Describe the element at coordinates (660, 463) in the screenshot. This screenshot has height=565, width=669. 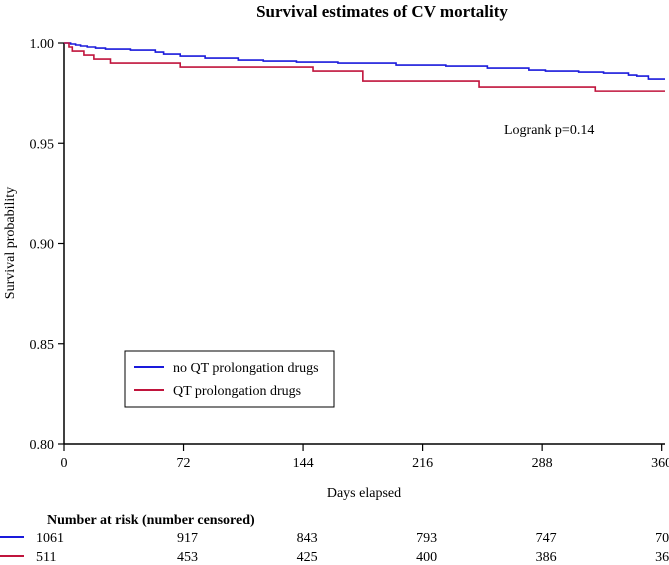
I see `x-tick-label: 360` at that location.